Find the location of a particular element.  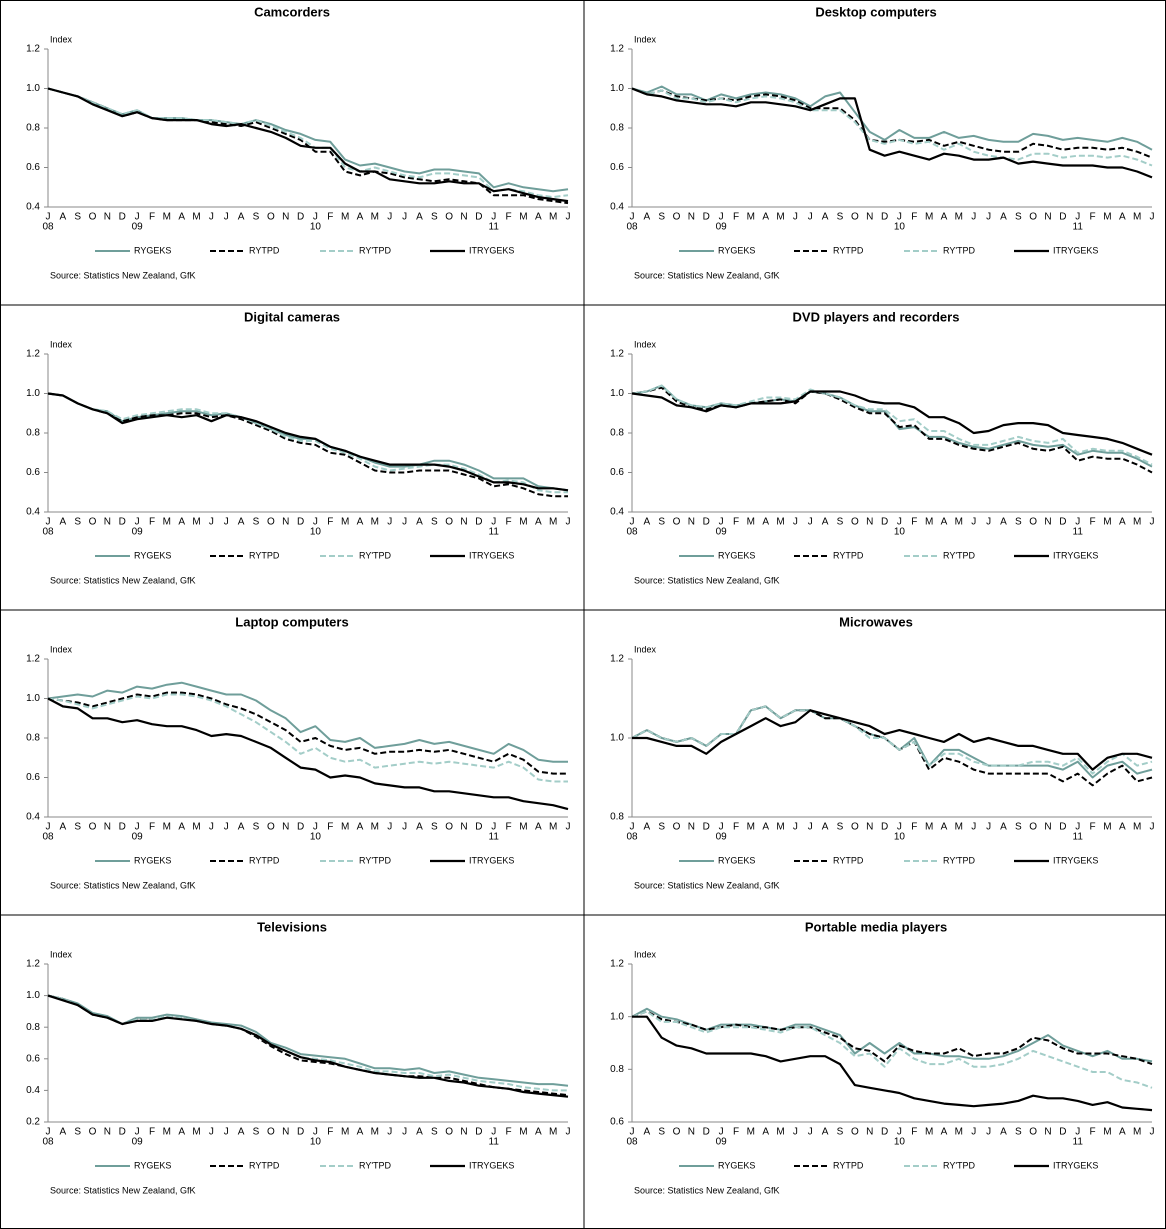

x-year-label: 10 is located at coordinates (316, 1142).